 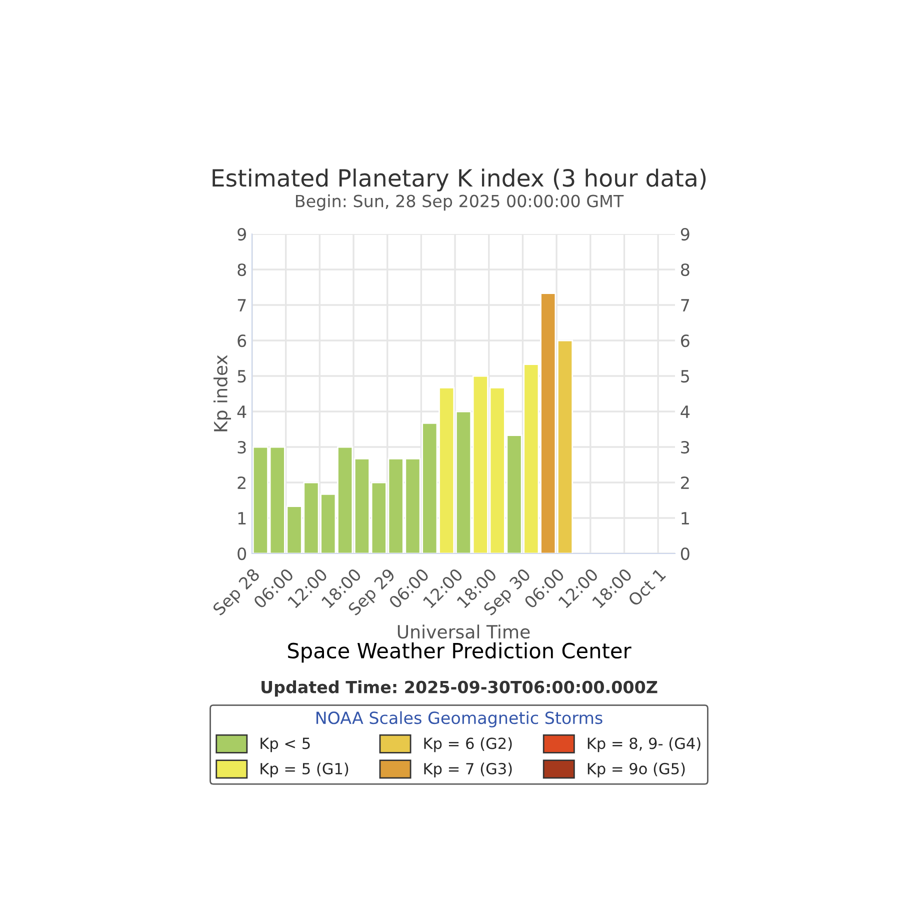 I want to click on x-axis-title: Universal Time, so click(x=464, y=631).